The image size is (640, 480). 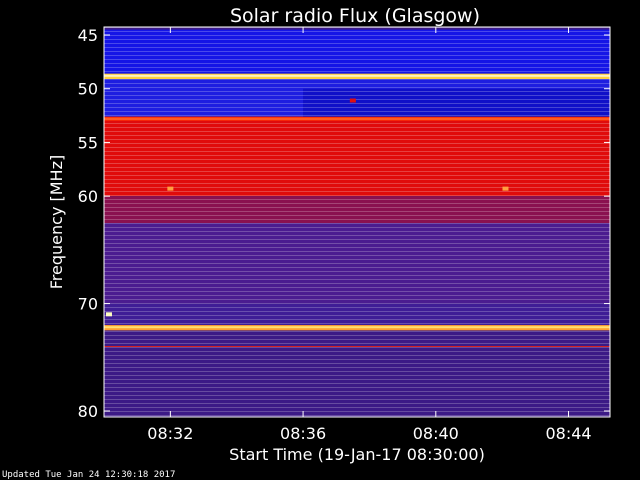 What do you see at coordinates (170, 433) in the screenshot?
I see `x-tick-label: 08:32` at bounding box center [170, 433].